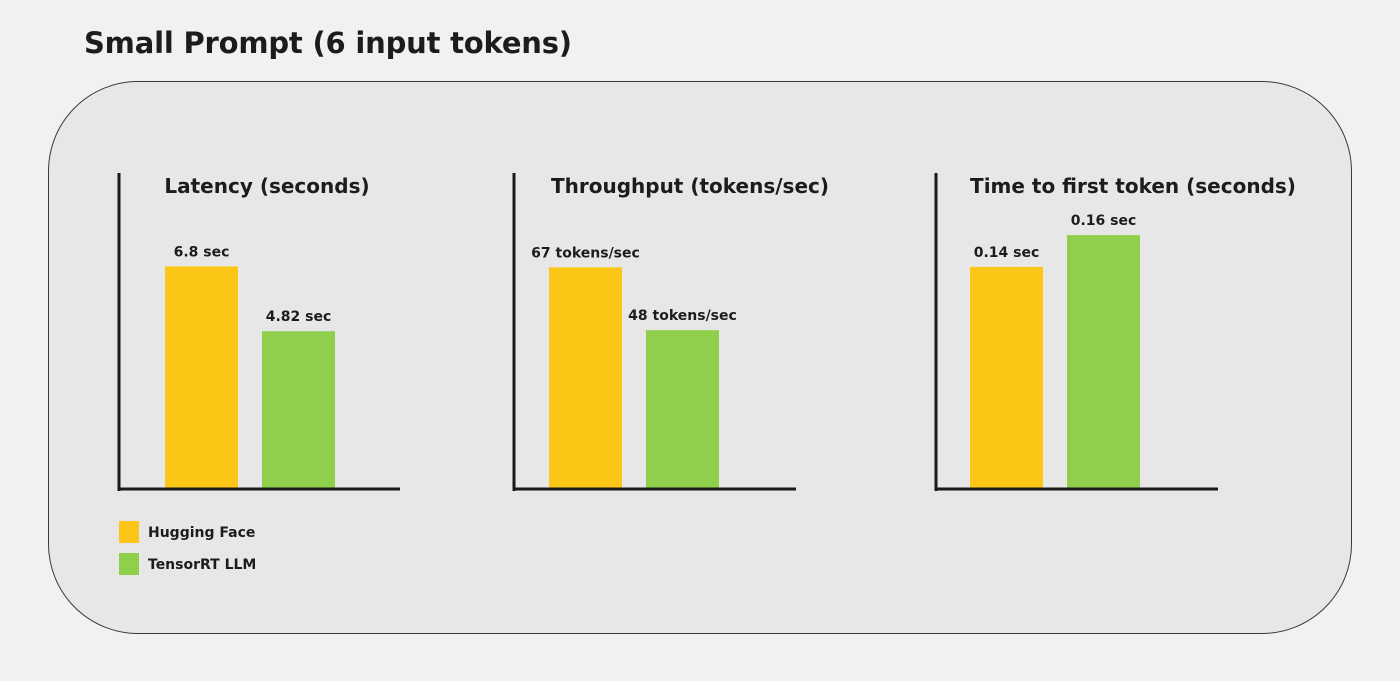 This screenshot has height=681, width=1400. What do you see at coordinates (266, 186) in the screenshot?
I see `chart-1-title: Latency (seconds)` at bounding box center [266, 186].